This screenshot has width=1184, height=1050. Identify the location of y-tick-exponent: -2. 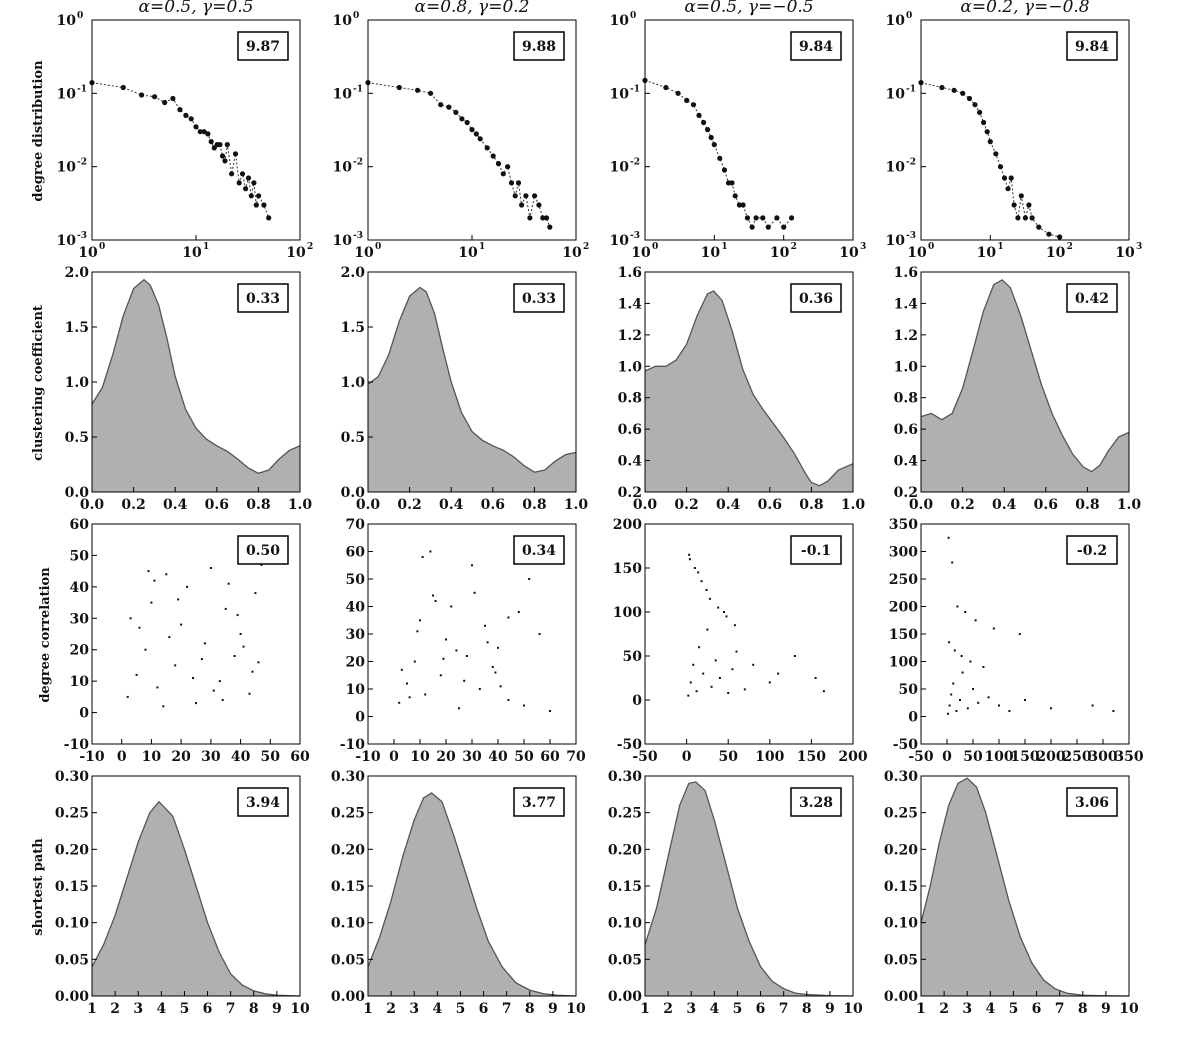
(82, 163).